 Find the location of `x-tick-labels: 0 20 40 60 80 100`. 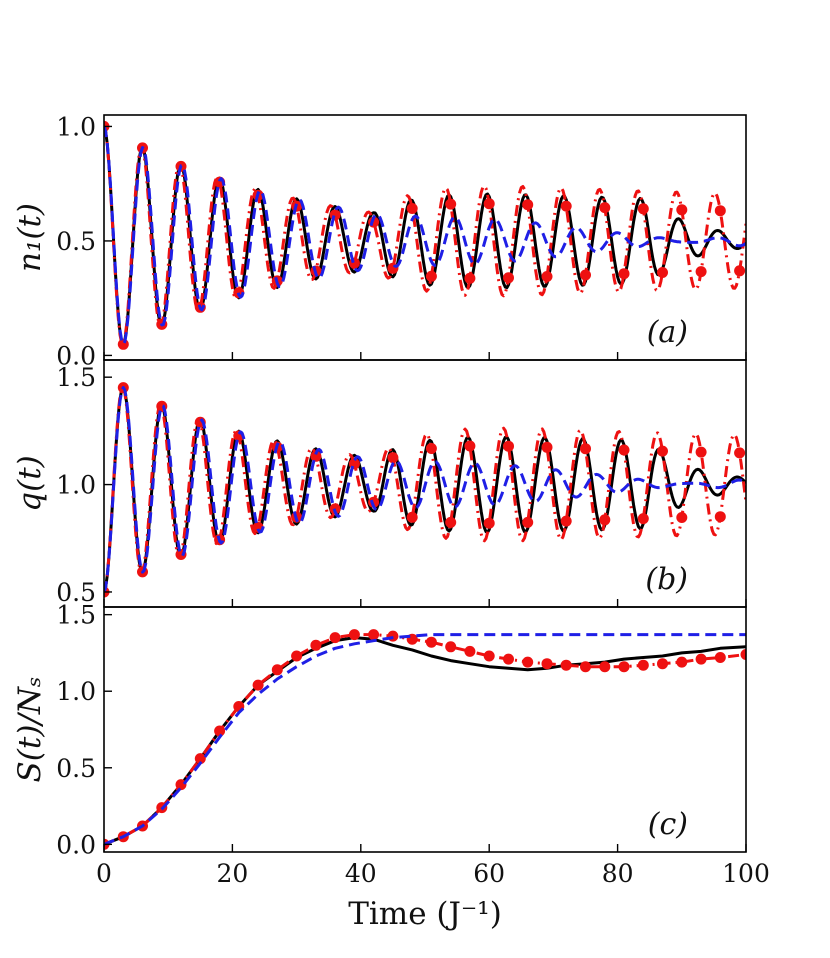

x-tick-labels: 0 20 40 60 80 100 is located at coordinates (433, 873).